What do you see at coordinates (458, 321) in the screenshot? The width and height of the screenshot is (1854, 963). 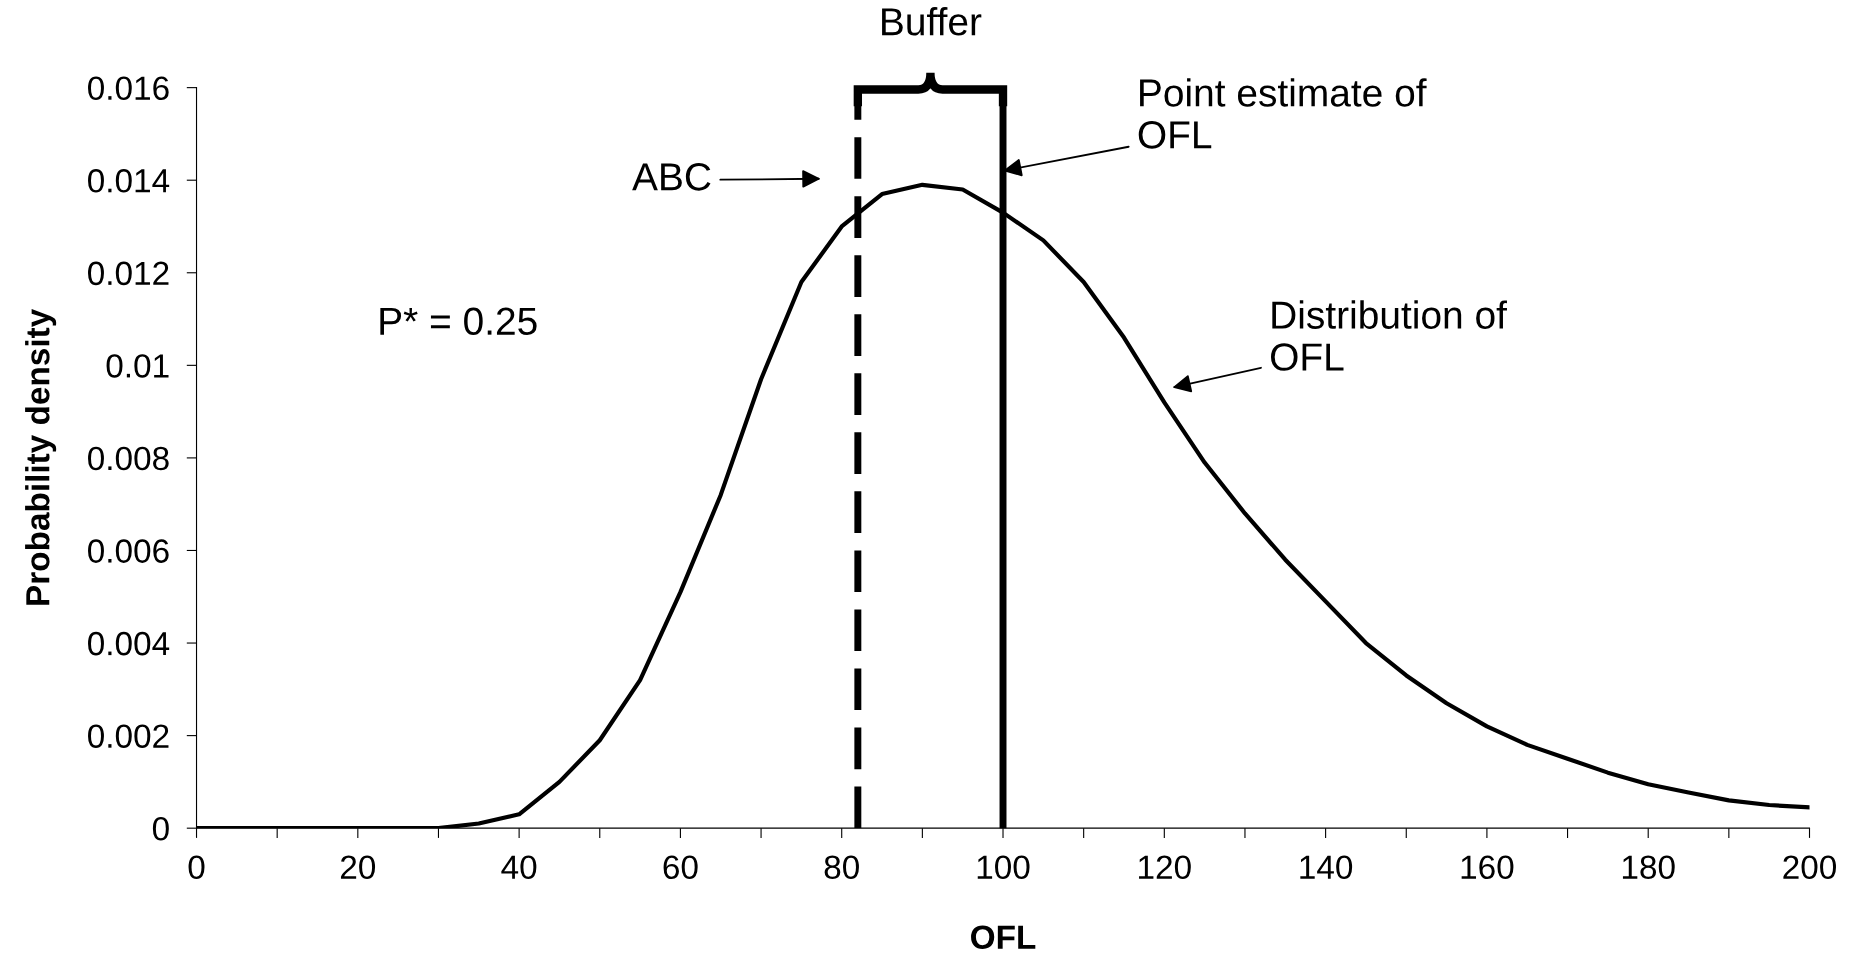 I see `annotation: P* = 0.25` at bounding box center [458, 321].